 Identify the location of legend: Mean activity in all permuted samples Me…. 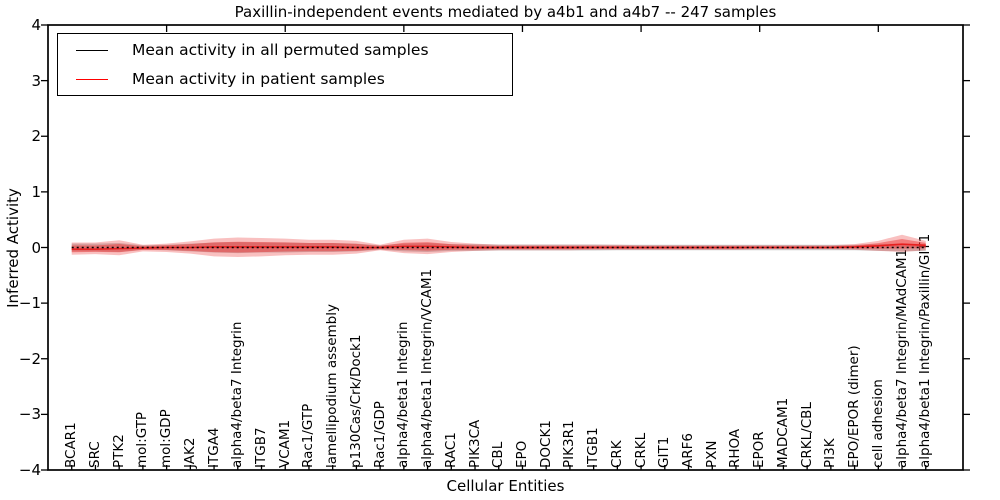
(285, 64).